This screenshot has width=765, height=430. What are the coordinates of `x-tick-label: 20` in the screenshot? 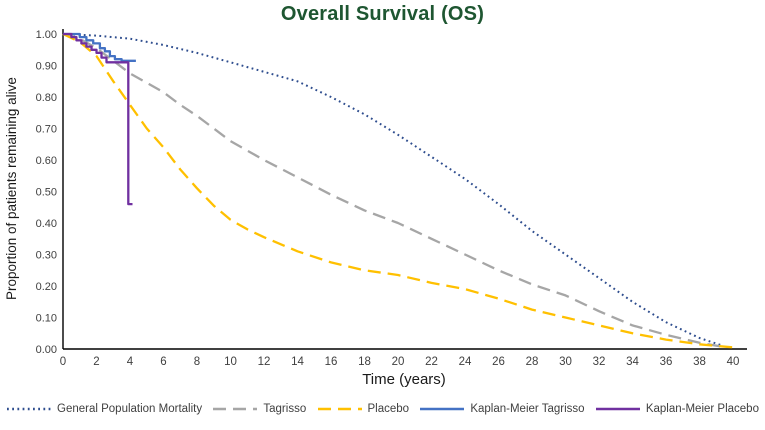 It's located at (398, 362).